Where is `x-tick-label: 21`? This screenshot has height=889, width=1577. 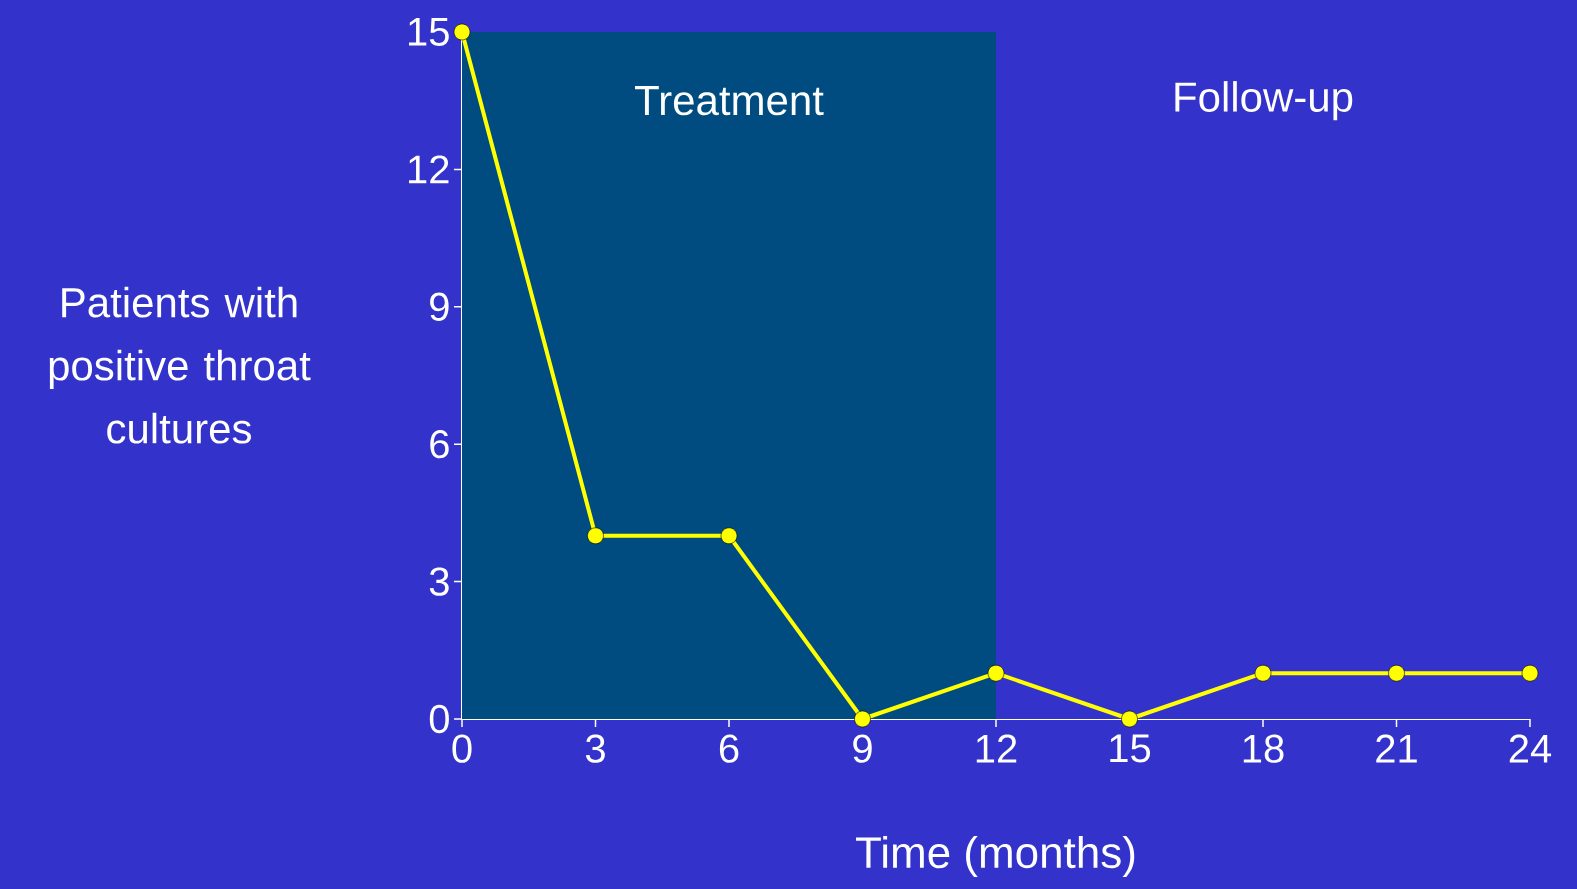
x-tick-label: 21 is located at coordinates (1396, 748).